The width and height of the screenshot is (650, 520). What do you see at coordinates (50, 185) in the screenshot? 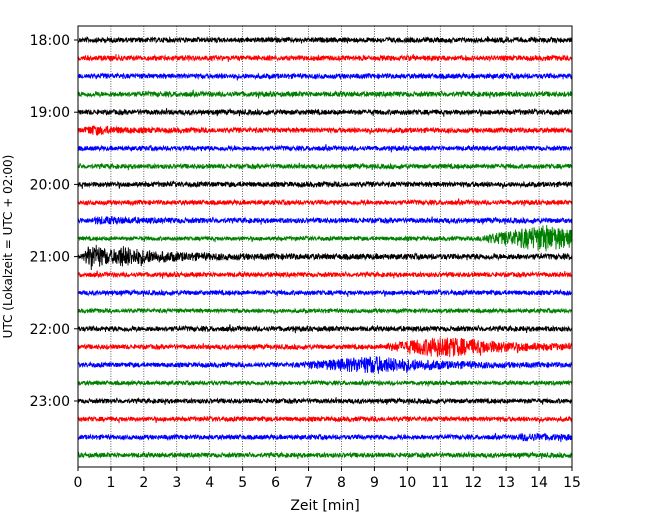
I see `y-tick-label: 20:00` at bounding box center [50, 185].